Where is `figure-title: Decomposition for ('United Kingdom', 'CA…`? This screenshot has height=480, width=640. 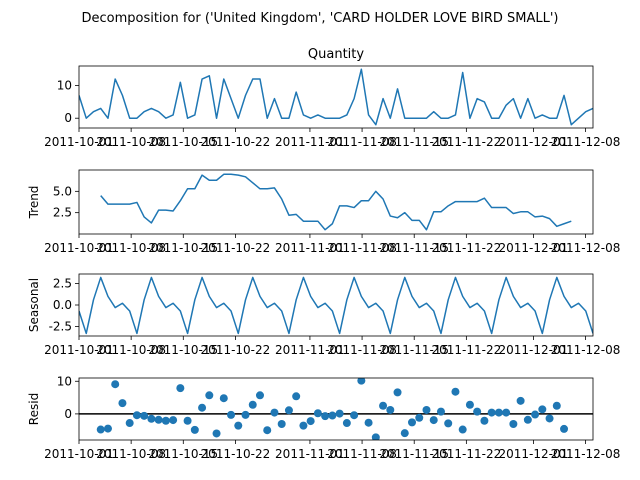 figure-title: Decomposition for ('United Kingdom', 'CA… is located at coordinates (319, 18).